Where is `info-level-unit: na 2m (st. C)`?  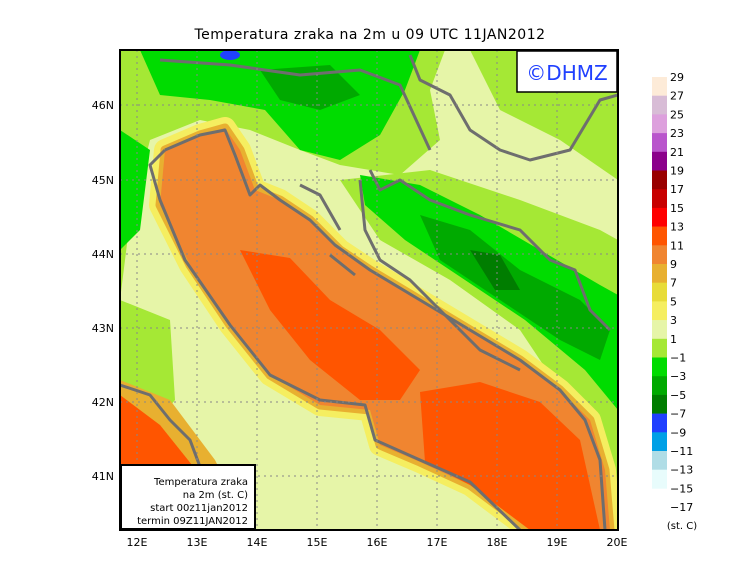 info-level-unit: na 2m (st. C) is located at coordinates (215, 495).